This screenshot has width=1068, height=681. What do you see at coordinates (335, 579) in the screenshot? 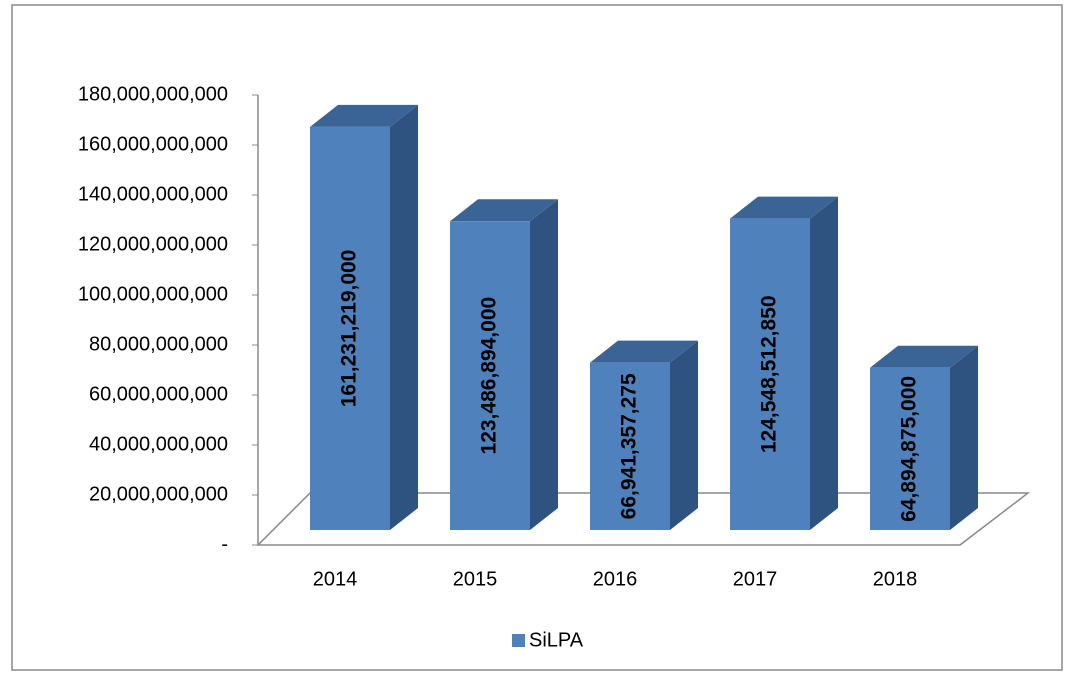
I see `x-tick-label: 2014` at bounding box center [335, 579].